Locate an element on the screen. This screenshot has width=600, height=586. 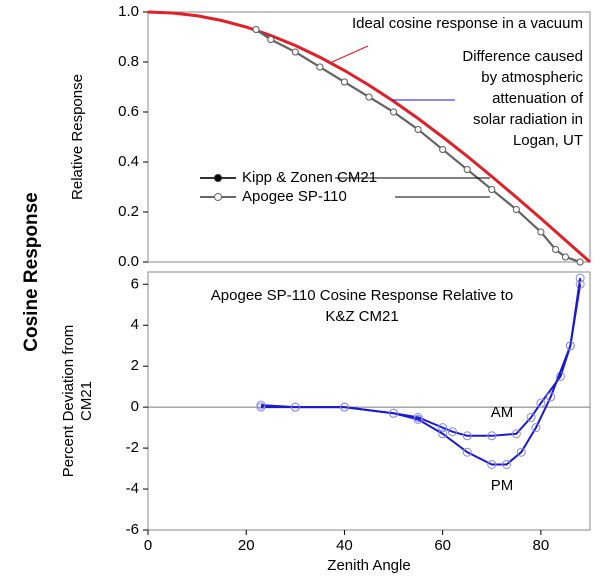
y-tick-label: 4 is located at coordinates (135, 324).